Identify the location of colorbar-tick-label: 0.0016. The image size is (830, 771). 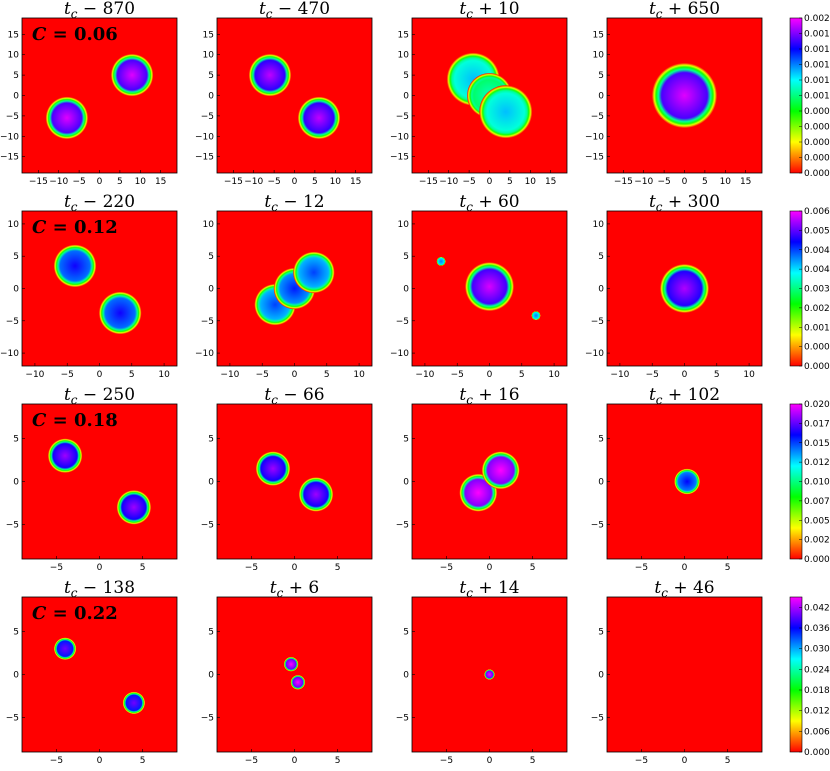
(817, 328).